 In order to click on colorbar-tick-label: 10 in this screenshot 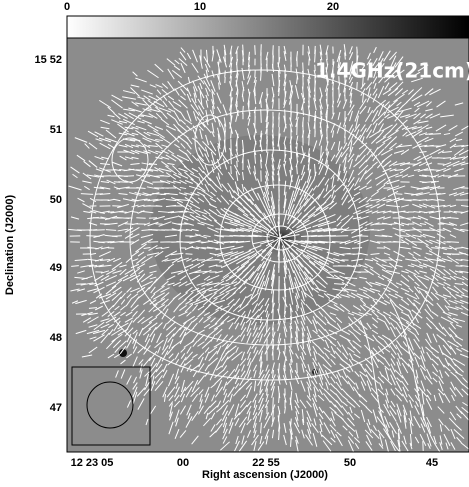, I will do `click(200, 7)`.